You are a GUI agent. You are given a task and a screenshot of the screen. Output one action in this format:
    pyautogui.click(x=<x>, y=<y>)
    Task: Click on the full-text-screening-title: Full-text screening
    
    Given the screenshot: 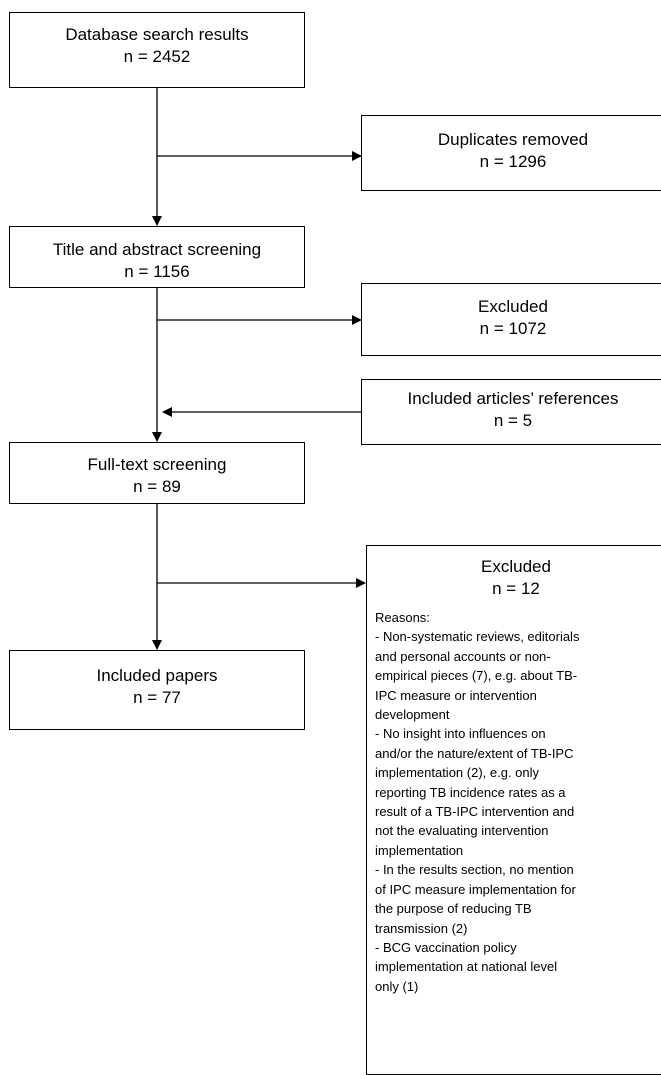 What is the action you would take?
    pyautogui.click(x=157, y=464)
    